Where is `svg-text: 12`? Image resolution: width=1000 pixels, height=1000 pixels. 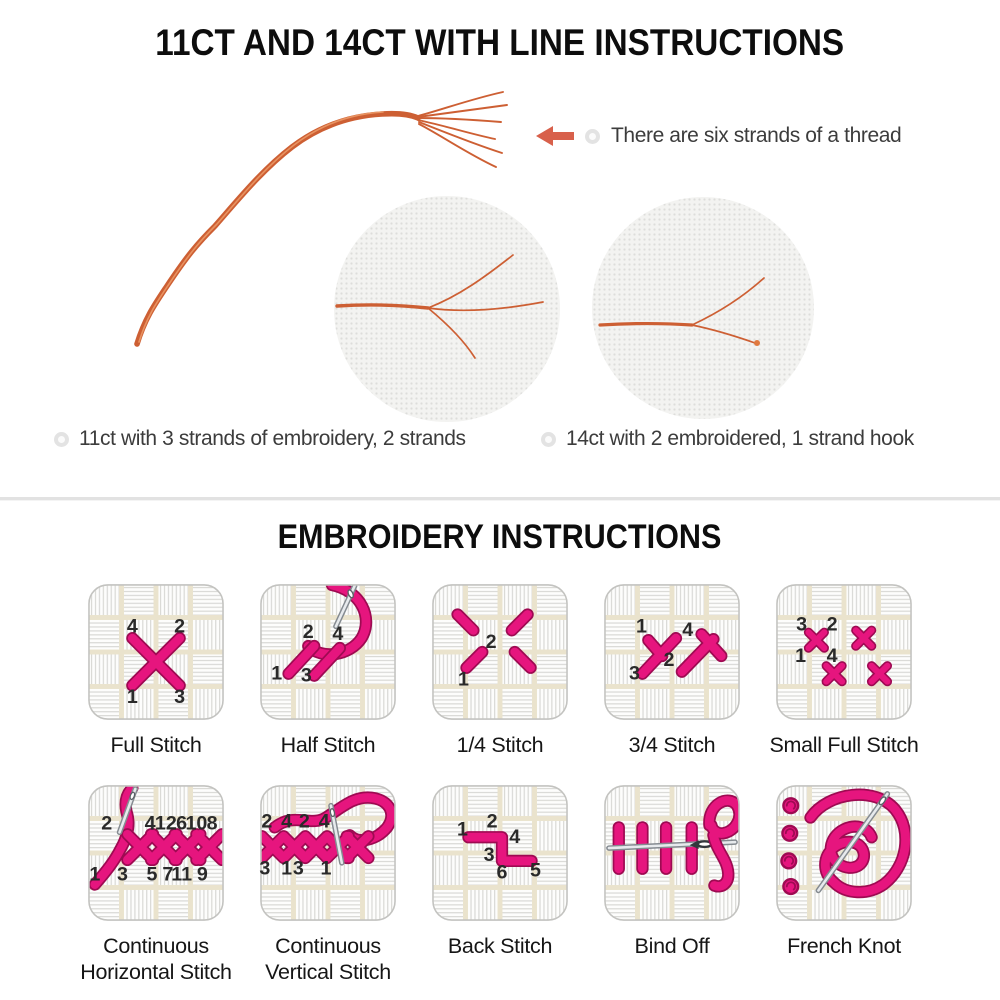
svg-text: 12 is located at coordinates (166, 824).